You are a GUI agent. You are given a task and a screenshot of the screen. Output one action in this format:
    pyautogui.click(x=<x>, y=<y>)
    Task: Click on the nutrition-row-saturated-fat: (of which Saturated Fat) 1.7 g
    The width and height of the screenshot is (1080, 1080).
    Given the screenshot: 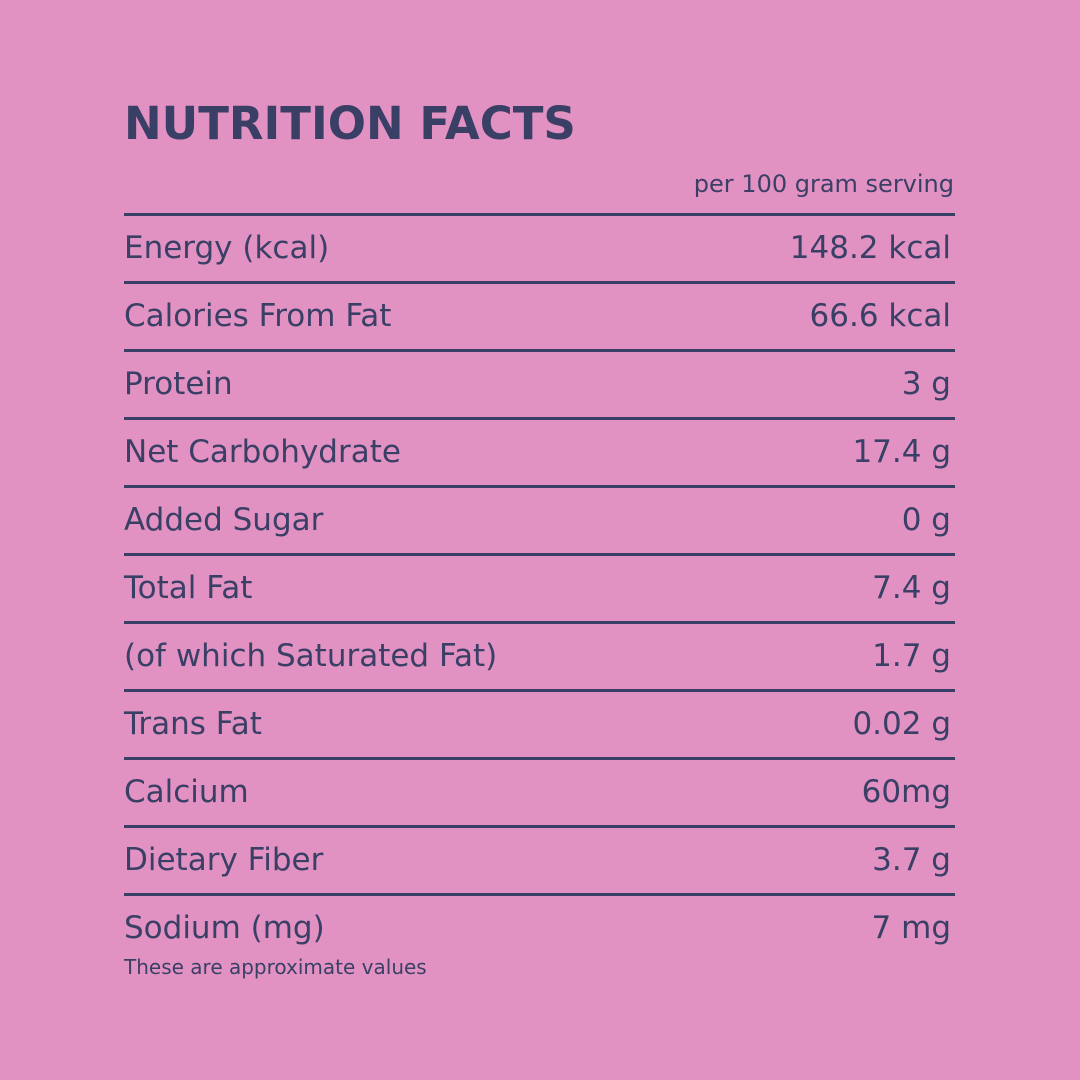 What is the action you would take?
    pyautogui.click(x=539, y=658)
    